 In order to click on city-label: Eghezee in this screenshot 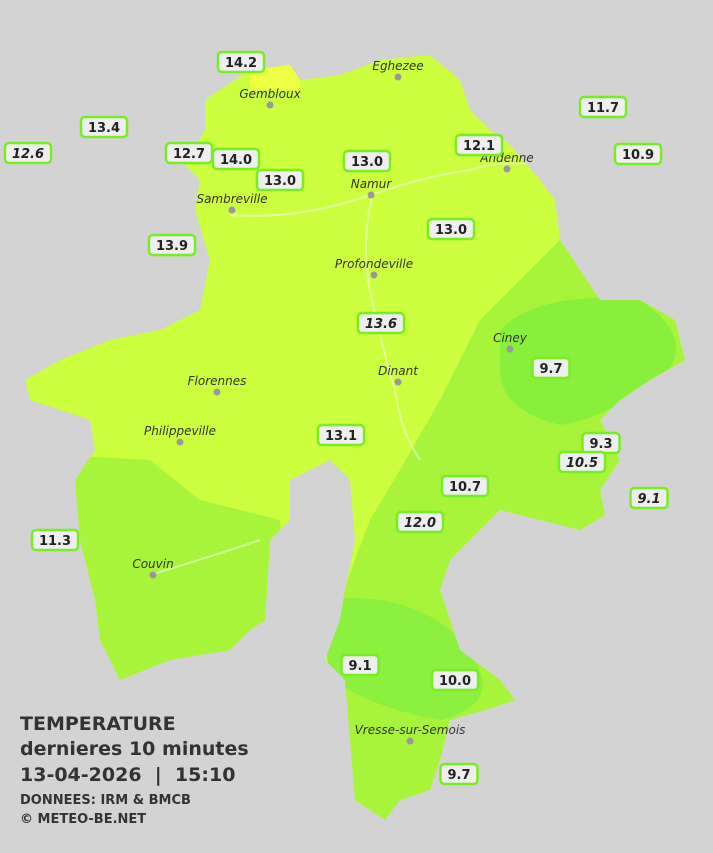, I will do `click(397, 66)`.